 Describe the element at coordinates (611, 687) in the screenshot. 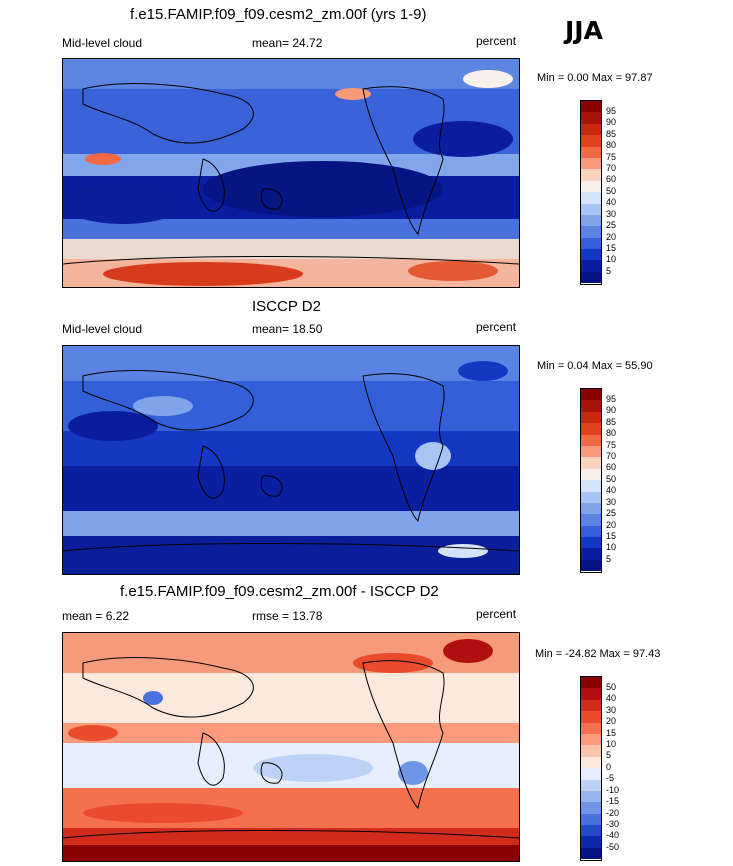

I see `panel3-tick-label: 50` at that location.